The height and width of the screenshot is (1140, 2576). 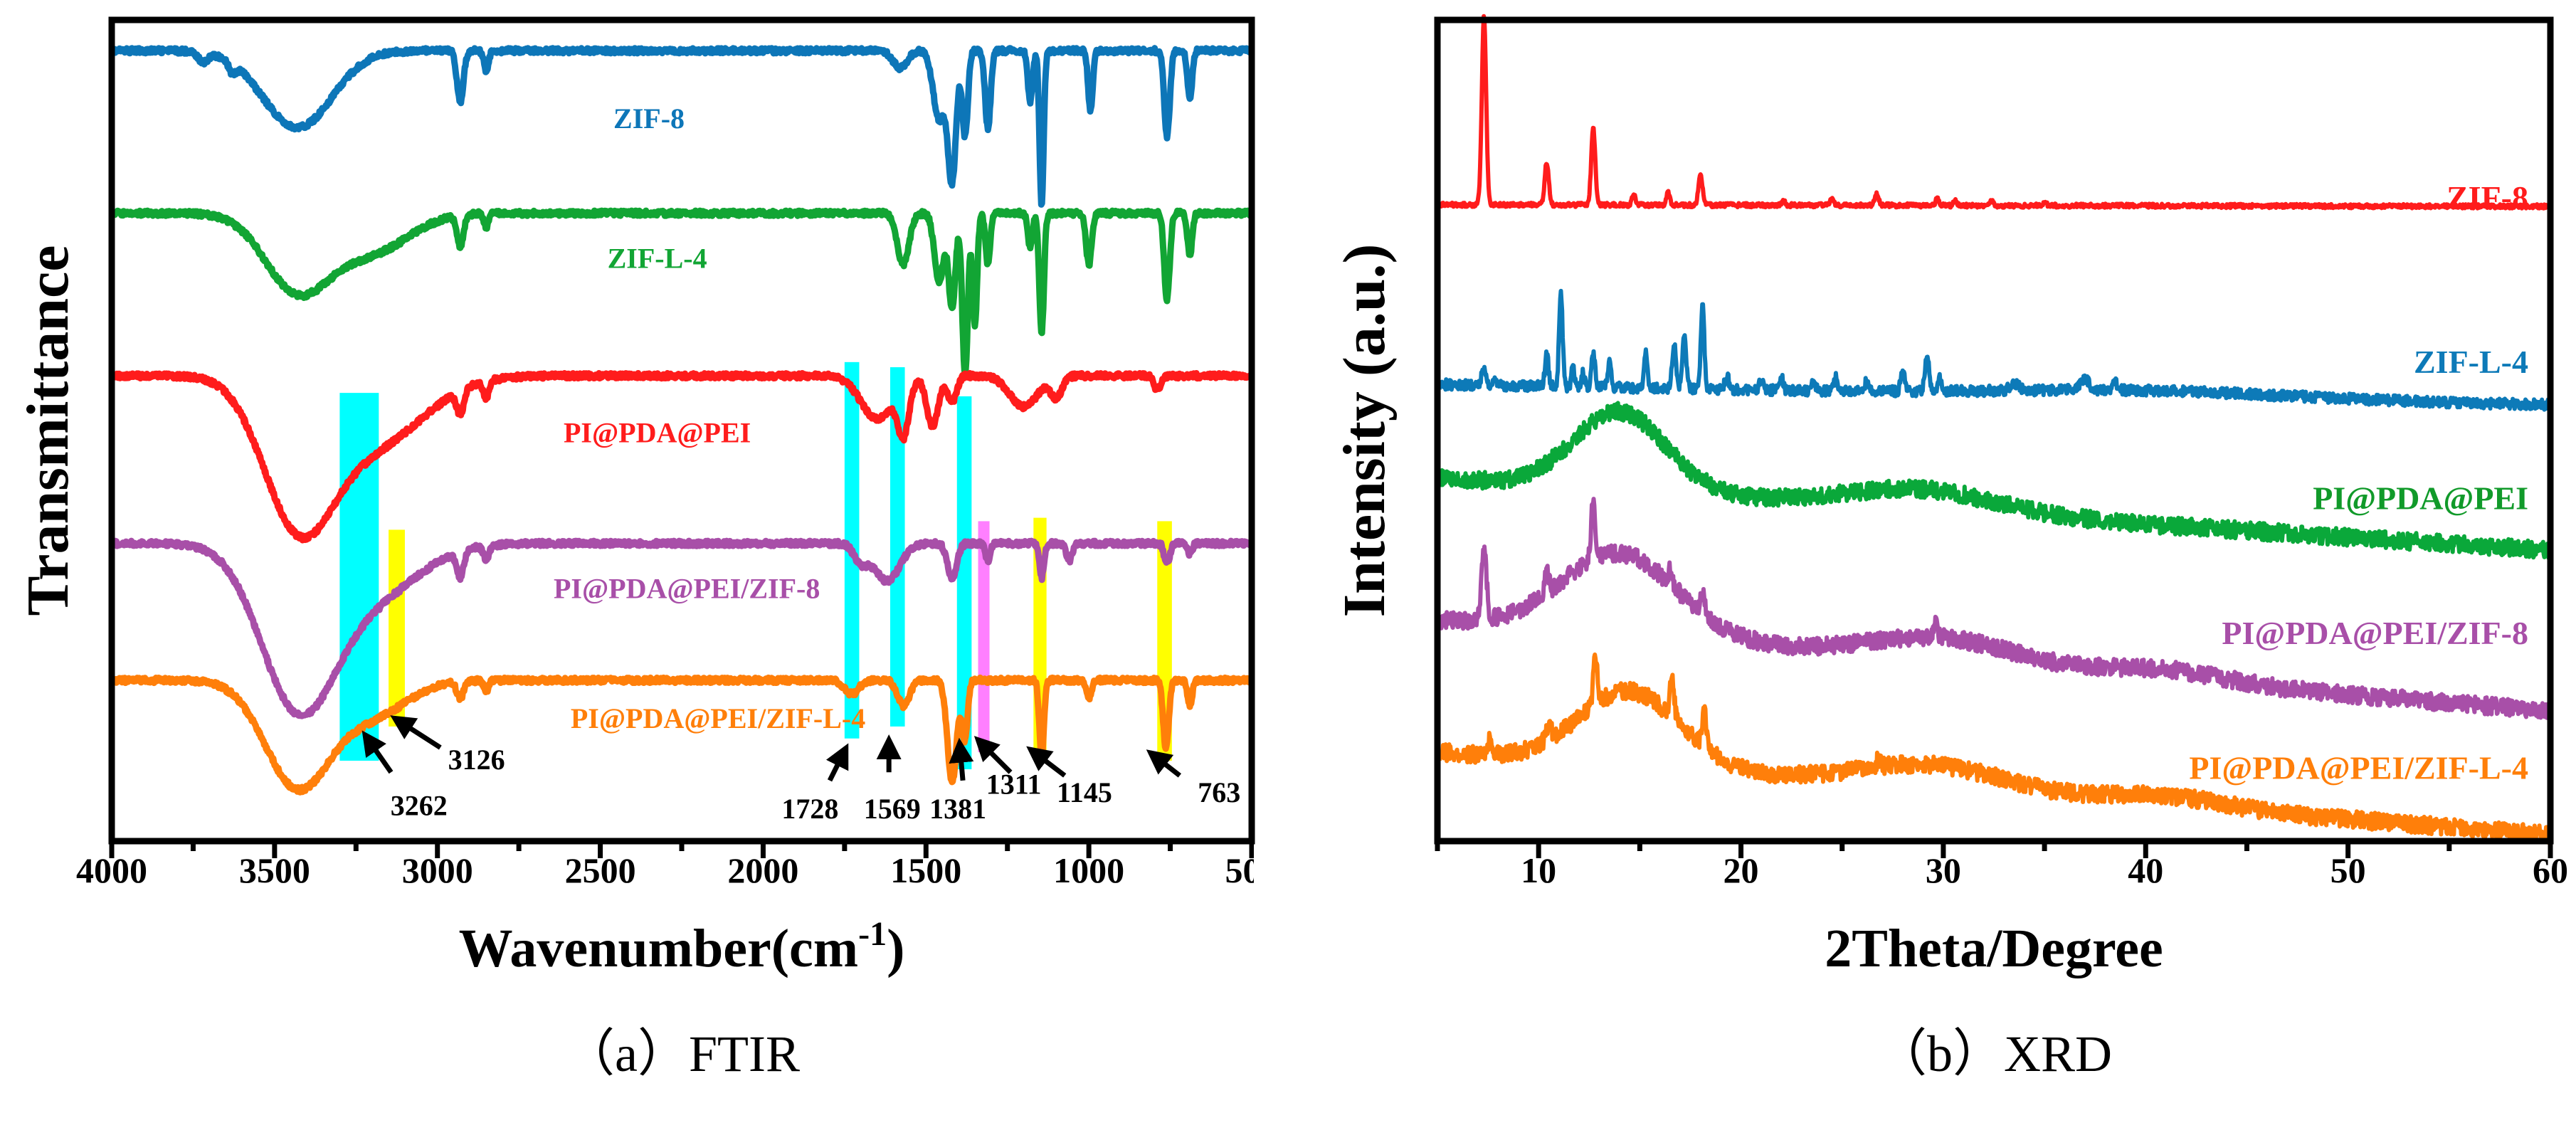 What do you see at coordinates (274, 870) in the screenshot?
I see `x-tick-label: 3500` at bounding box center [274, 870].